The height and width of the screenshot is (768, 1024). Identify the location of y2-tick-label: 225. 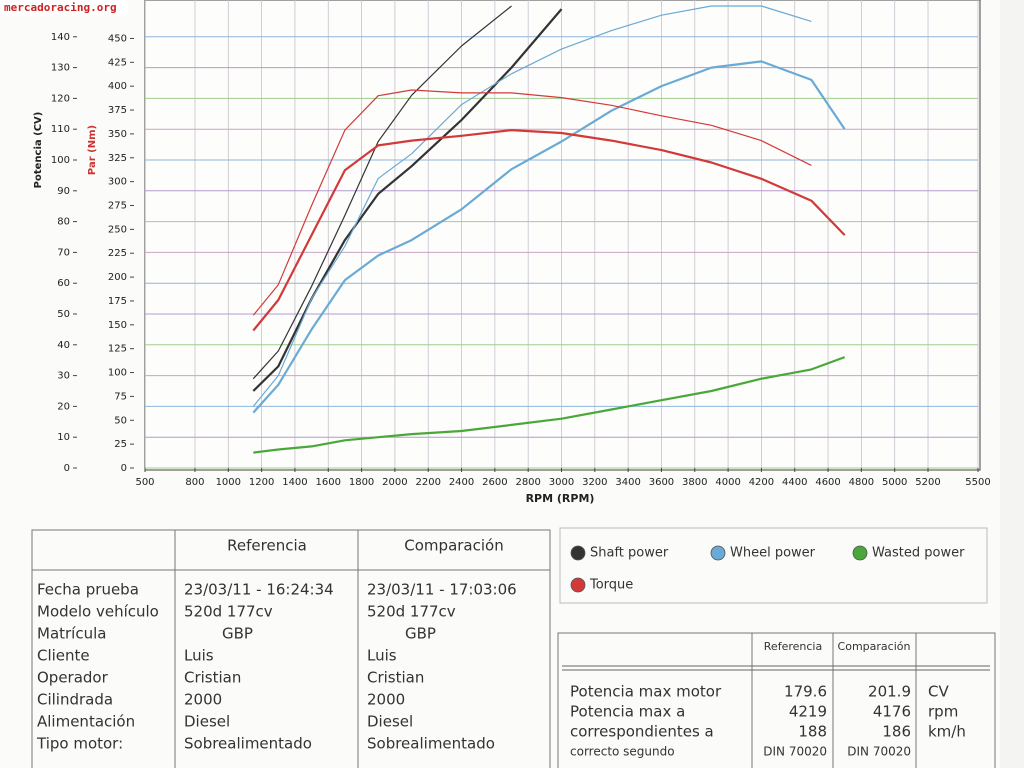
(117, 253).